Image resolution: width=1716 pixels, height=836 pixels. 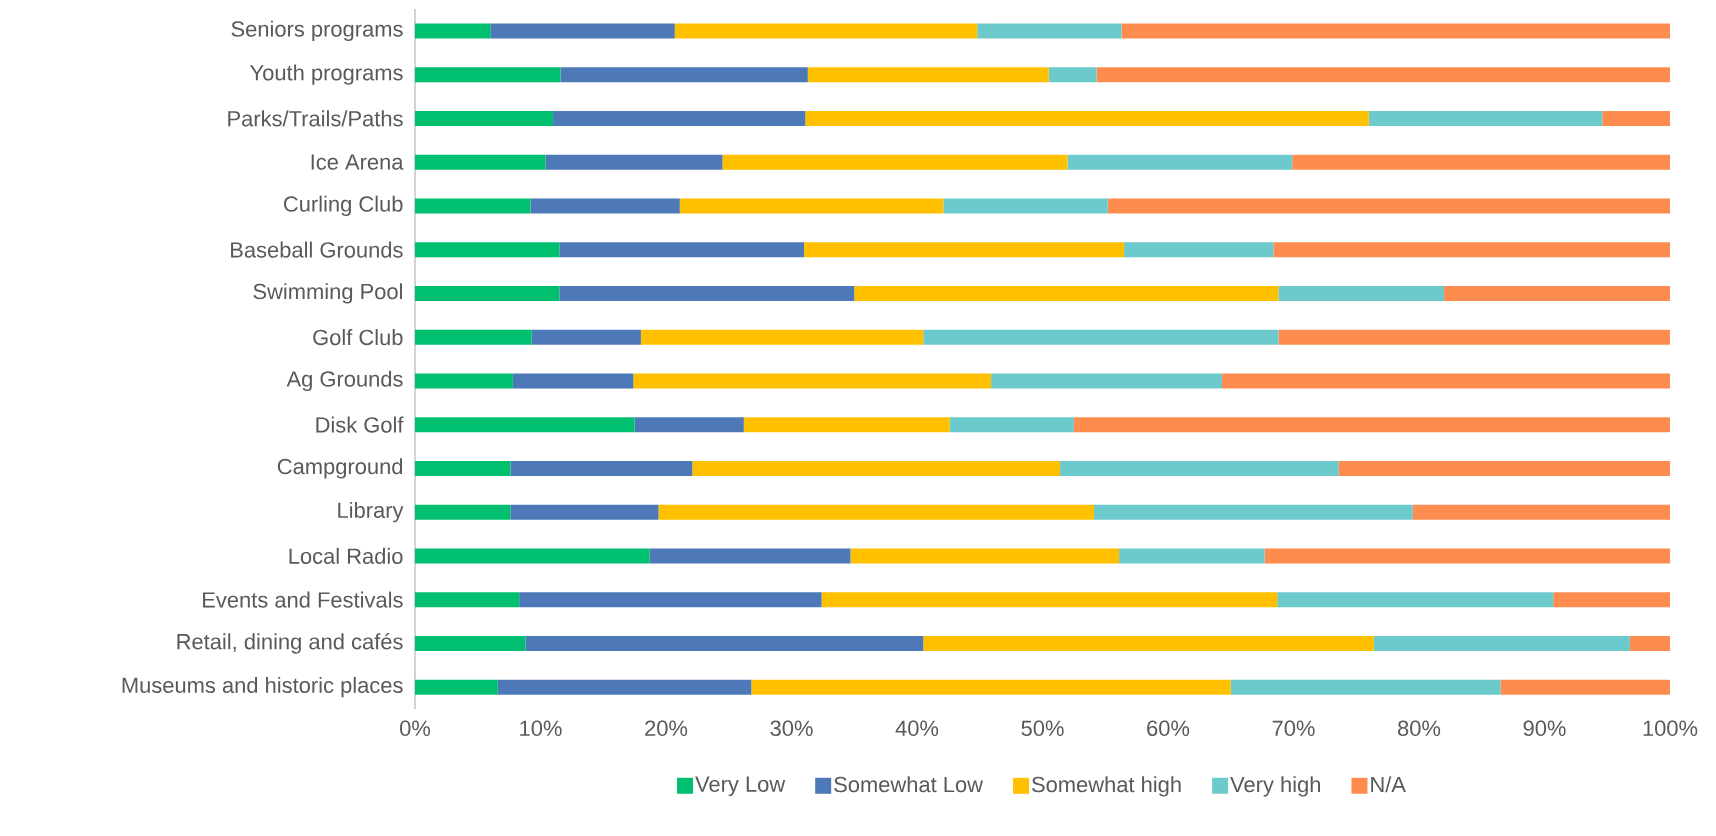 I want to click on x-tick-label: 100%, so click(x=1670, y=728).